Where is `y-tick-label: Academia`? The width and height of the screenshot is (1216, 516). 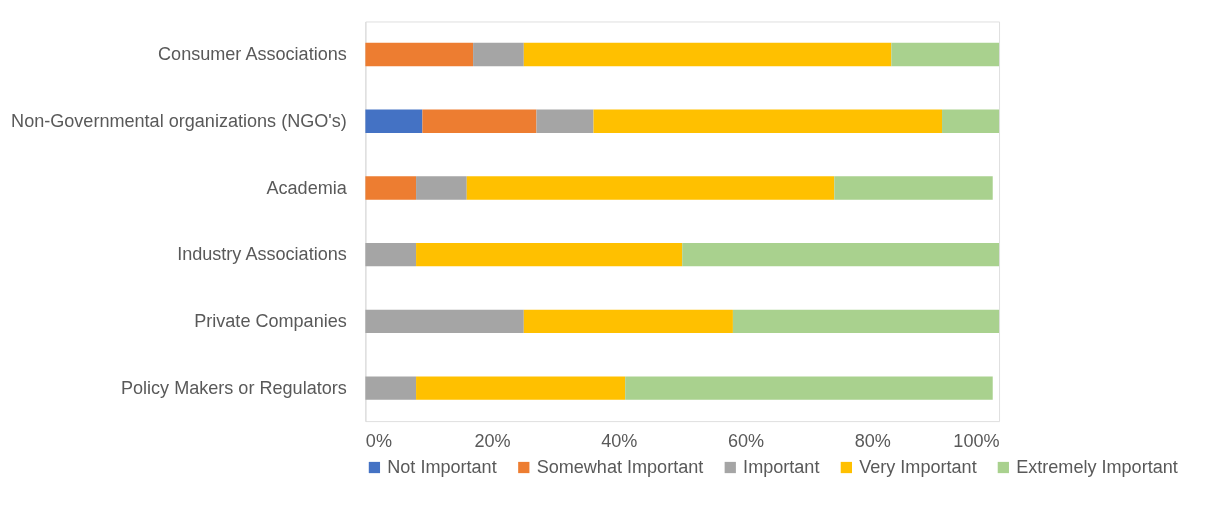
y-tick-label: Academia is located at coordinates (307, 187).